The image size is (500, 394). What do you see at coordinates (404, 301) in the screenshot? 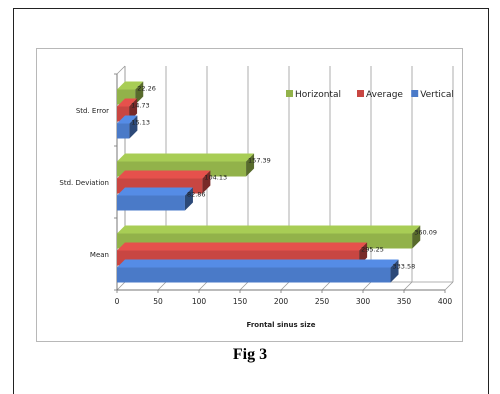
I see `x-tick-label: 350` at bounding box center [404, 301].